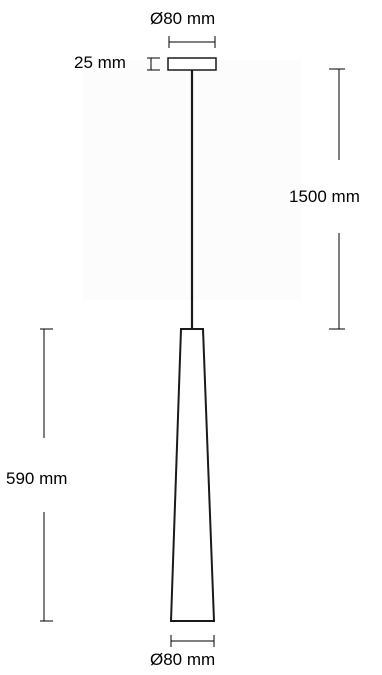  I want to click on canopy-height-dimension, so click(153, 64).